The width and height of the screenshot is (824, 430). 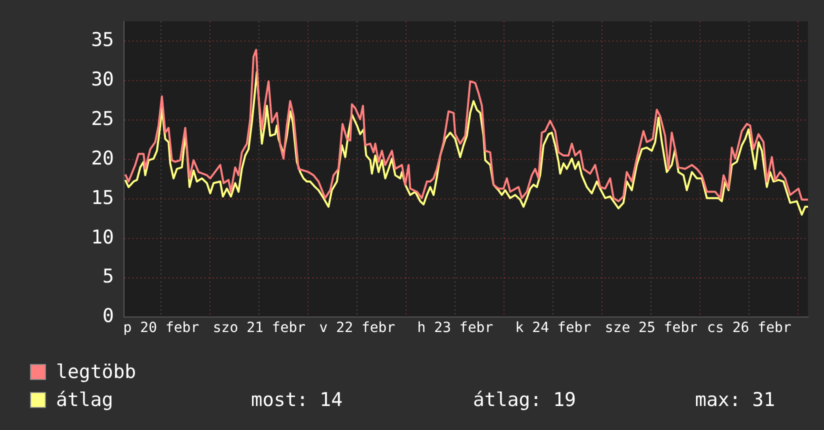 What do you see at coordinates (102, 158) in the screenshot?
I see `y-tick-label: 20` at bounding box center [102, 158].